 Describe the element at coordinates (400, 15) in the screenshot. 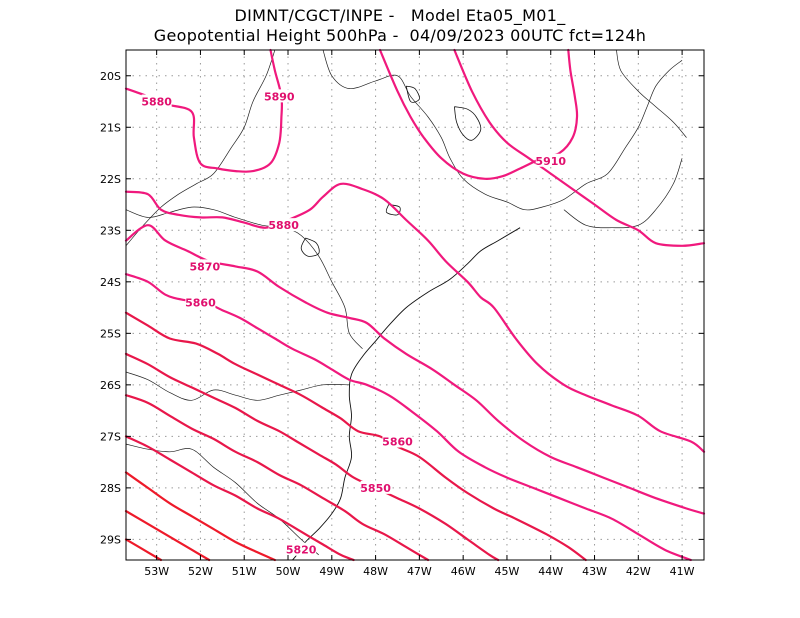

I see `chart-title-line1: DIMNT/CGCT/INPE - Model Eta05_M01_` at that location.